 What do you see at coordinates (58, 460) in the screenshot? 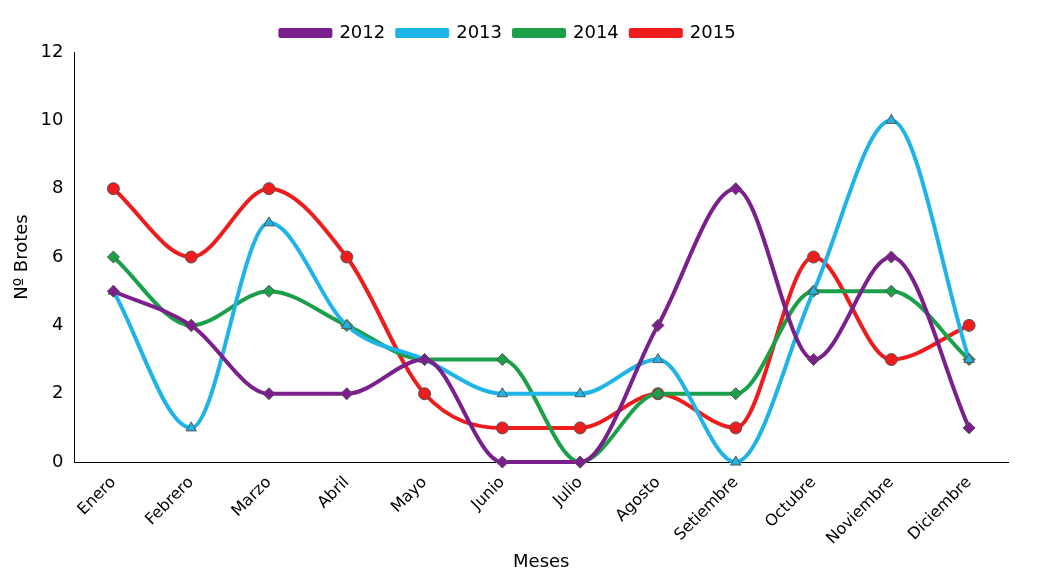
I see `y-tick-label: 0` at bounding box center [58, 460].